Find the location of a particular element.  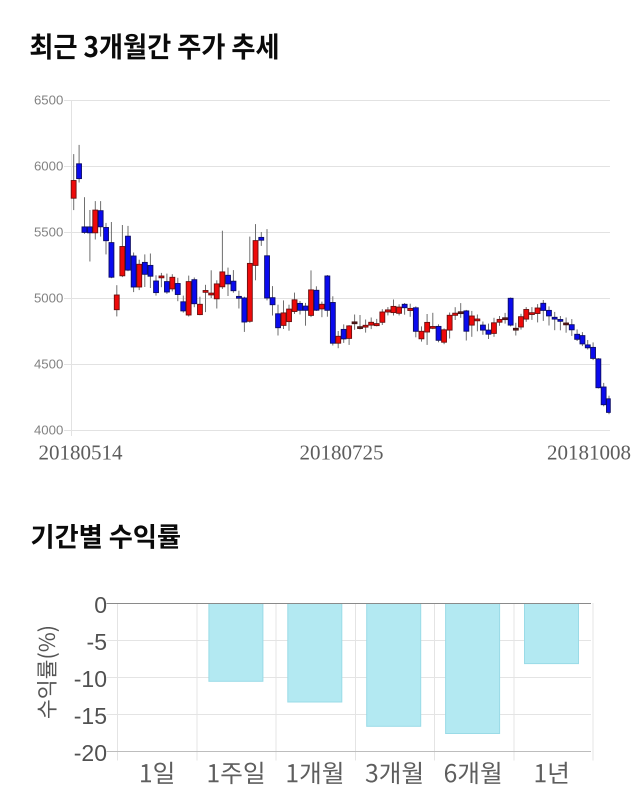

svg-text: -10 is located at coordinates (90, 679).